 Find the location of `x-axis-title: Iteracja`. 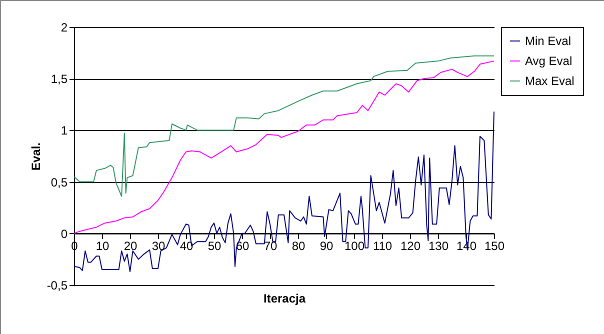

x-axis-title: Iteracja is located at coordinates (284, 299).